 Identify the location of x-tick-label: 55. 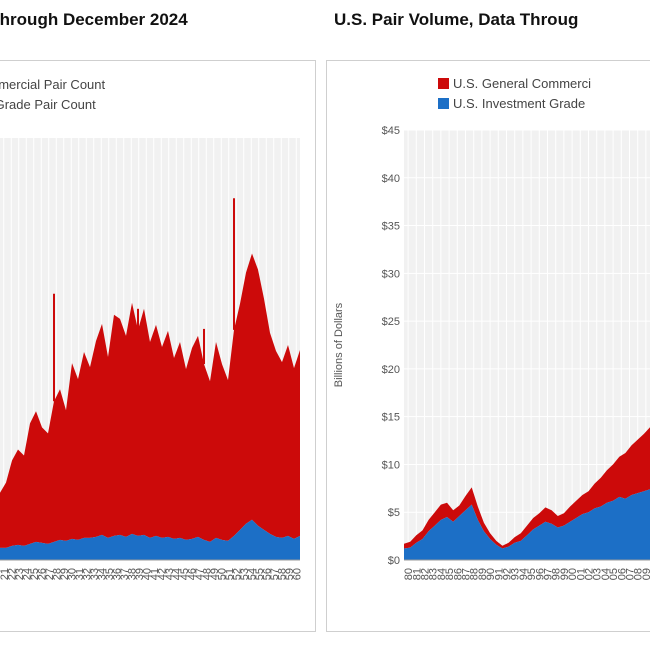
(260, 574).